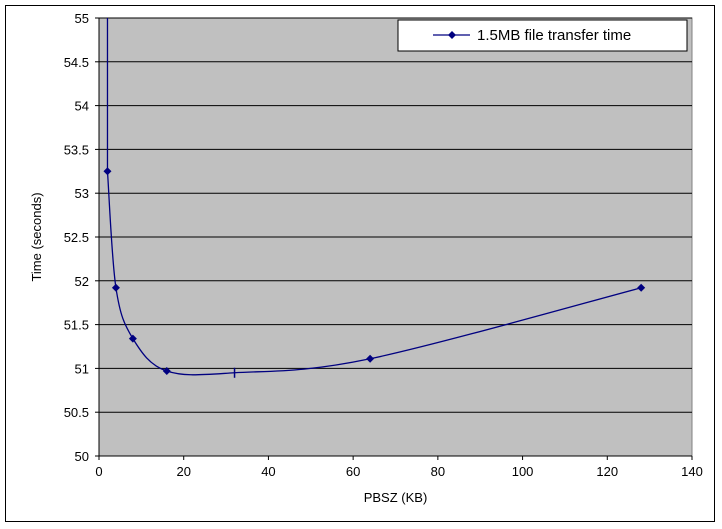 The width and height of the screenshot is (722, 529). I want to click on y-tick-labels: 50 50.5 51 51.5 52 52.5 53 53.5 54 54.5 55, so click(76, 237).